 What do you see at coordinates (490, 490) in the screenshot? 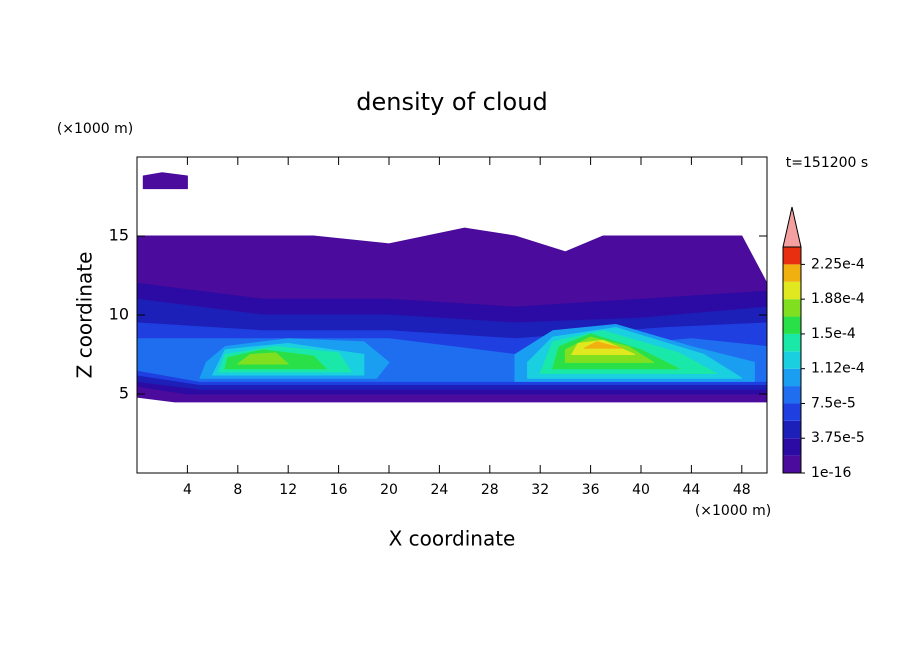
I see `x-tick-label: 28` at bounding box center [490, 490].